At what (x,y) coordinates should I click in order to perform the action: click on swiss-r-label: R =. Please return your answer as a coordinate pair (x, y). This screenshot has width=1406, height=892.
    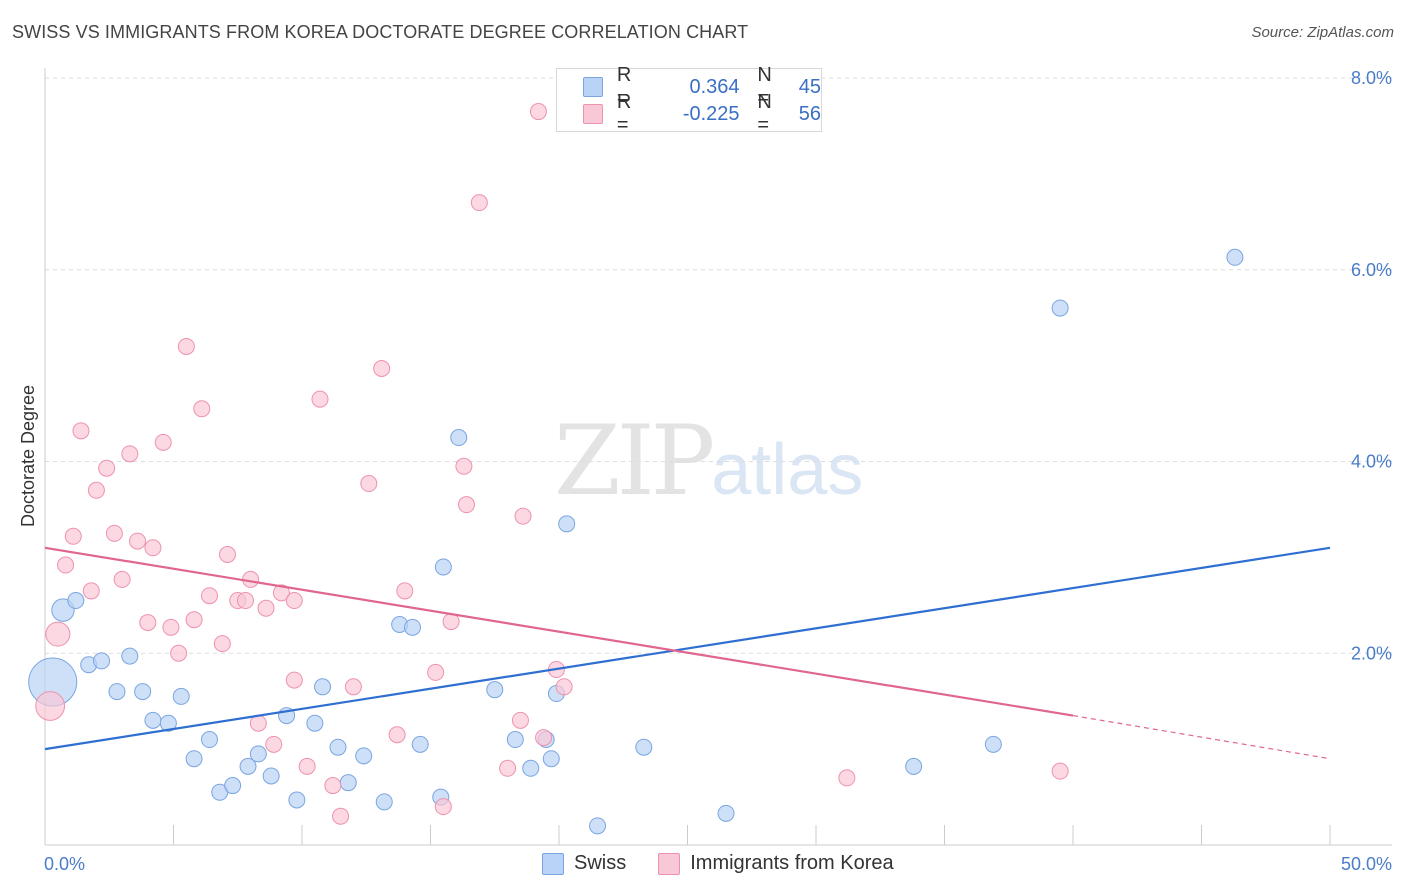
    Looking at the image, I should click on (624, 86).